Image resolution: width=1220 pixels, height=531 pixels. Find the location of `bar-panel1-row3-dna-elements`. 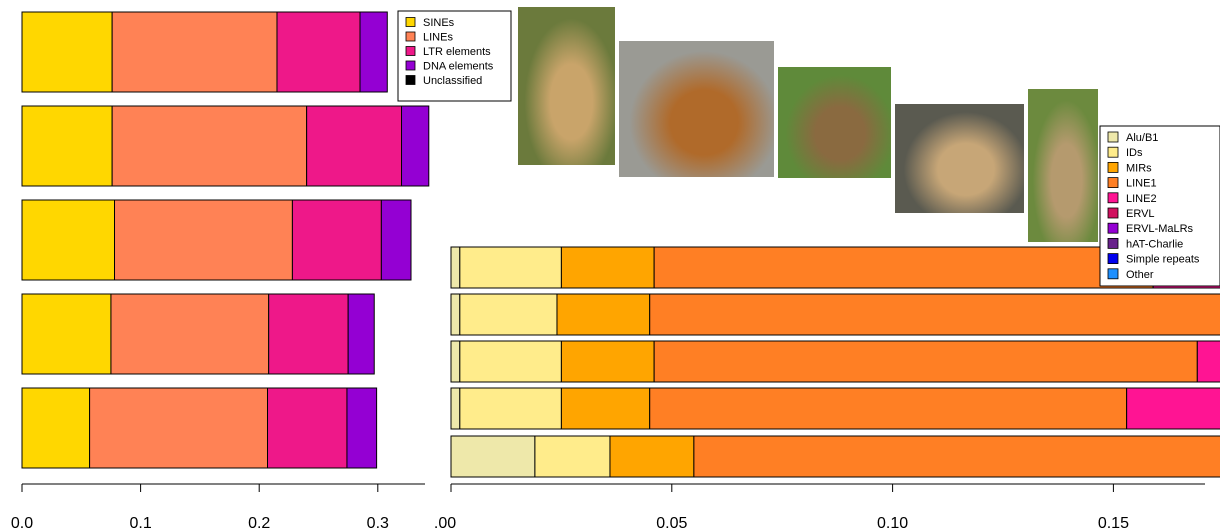

bar-panel1-row3-dna-elements is located at coordinates (396, 240).